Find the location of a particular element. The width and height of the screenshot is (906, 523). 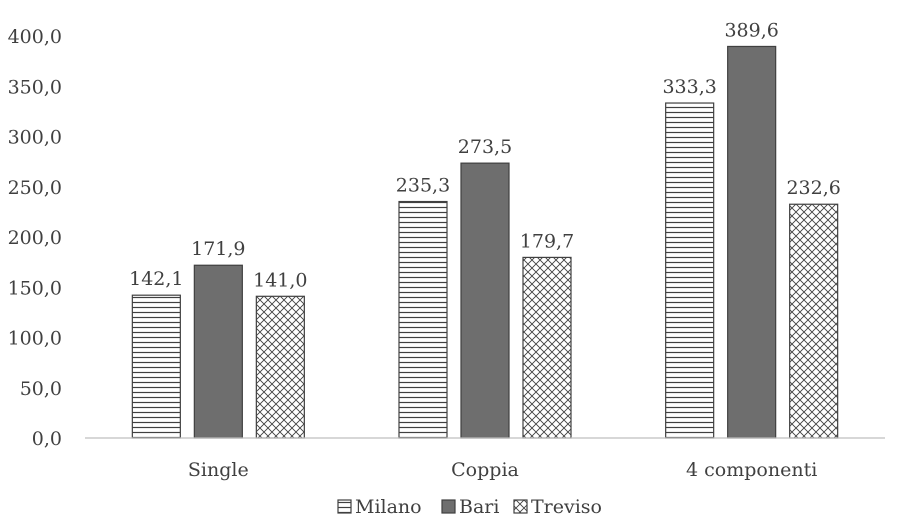

legend-label-bari: Bari is located at coordinates (479, 507).